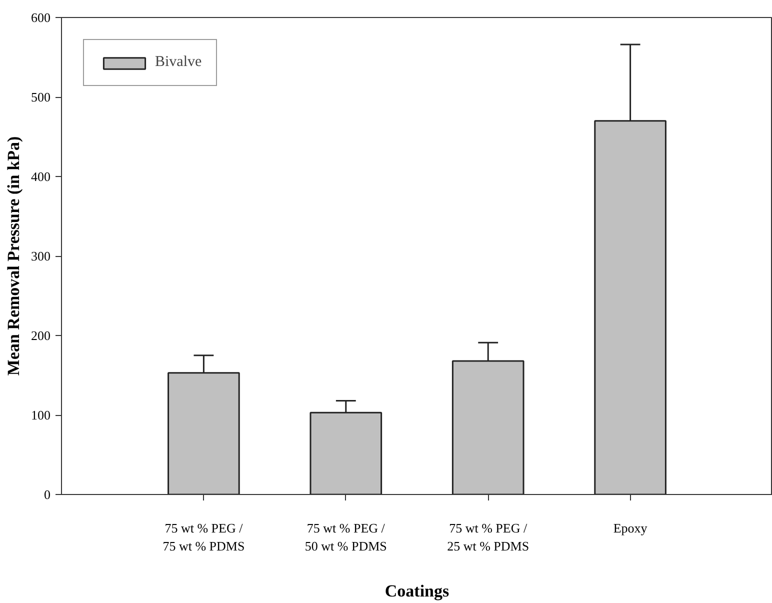 The image size is (772, 603). I want to click on y-tick-label: 0, so click(47, 494).